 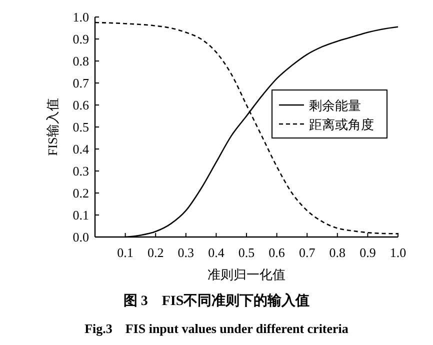 What do you see at coordinates (216, 328) in the screenshot?
I see `text: Fig.3 FIS input values under different criteria` at bounding box center [216, 328].